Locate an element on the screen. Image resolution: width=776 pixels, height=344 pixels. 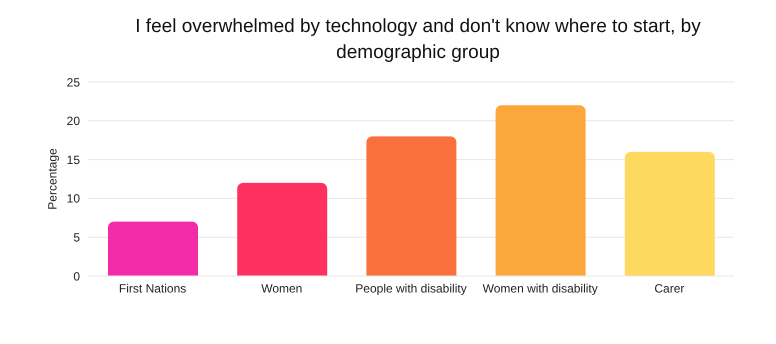
y-tick-label: 0 is located at coordinates (76, 276).